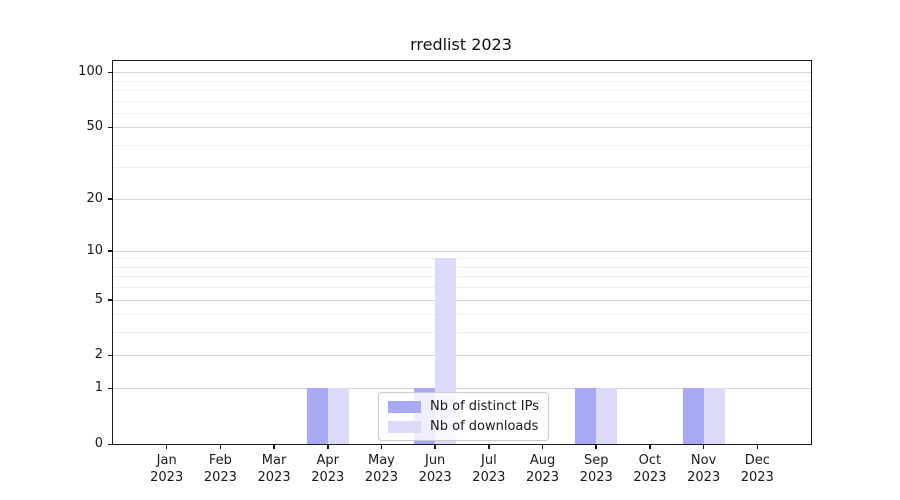 The image size is (900, 500). What do you see at coordinates (435, 469) in the screenshot?
I see `x-tick-label: Jun 2023` at bounding box center [435, 469].